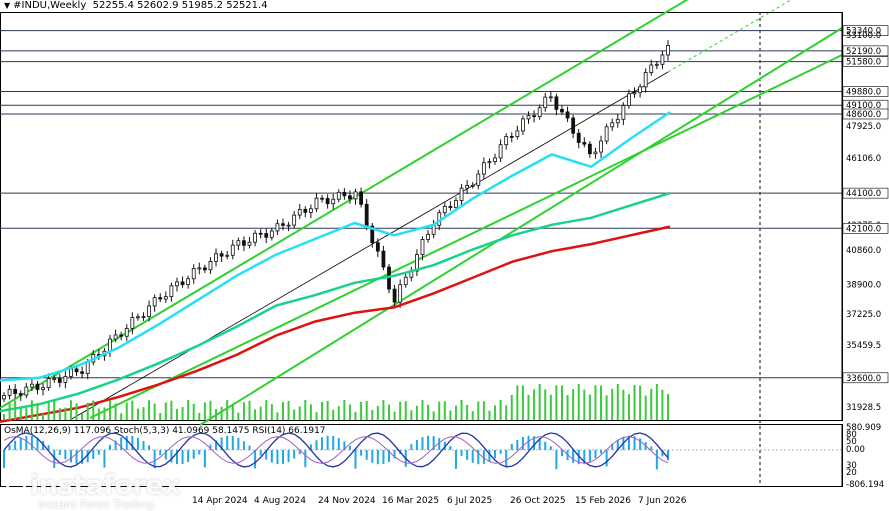 This screenshot has width=889, height=511. What do you see at coordinates (336, 450) in the screenshot?
I see `stochastic-line` at bounding box center [336, 450].